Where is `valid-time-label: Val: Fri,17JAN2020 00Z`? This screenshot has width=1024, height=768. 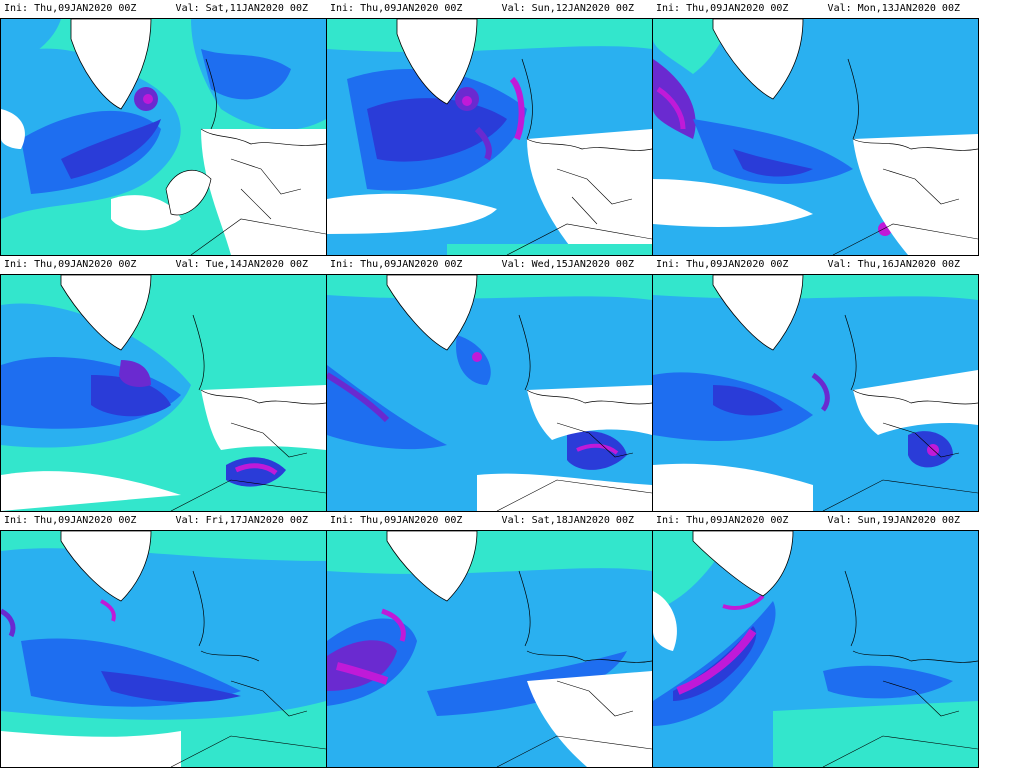
valid-time-label: Val: Fri,17JAN2020 00Z is located at coordinates (241, 520).